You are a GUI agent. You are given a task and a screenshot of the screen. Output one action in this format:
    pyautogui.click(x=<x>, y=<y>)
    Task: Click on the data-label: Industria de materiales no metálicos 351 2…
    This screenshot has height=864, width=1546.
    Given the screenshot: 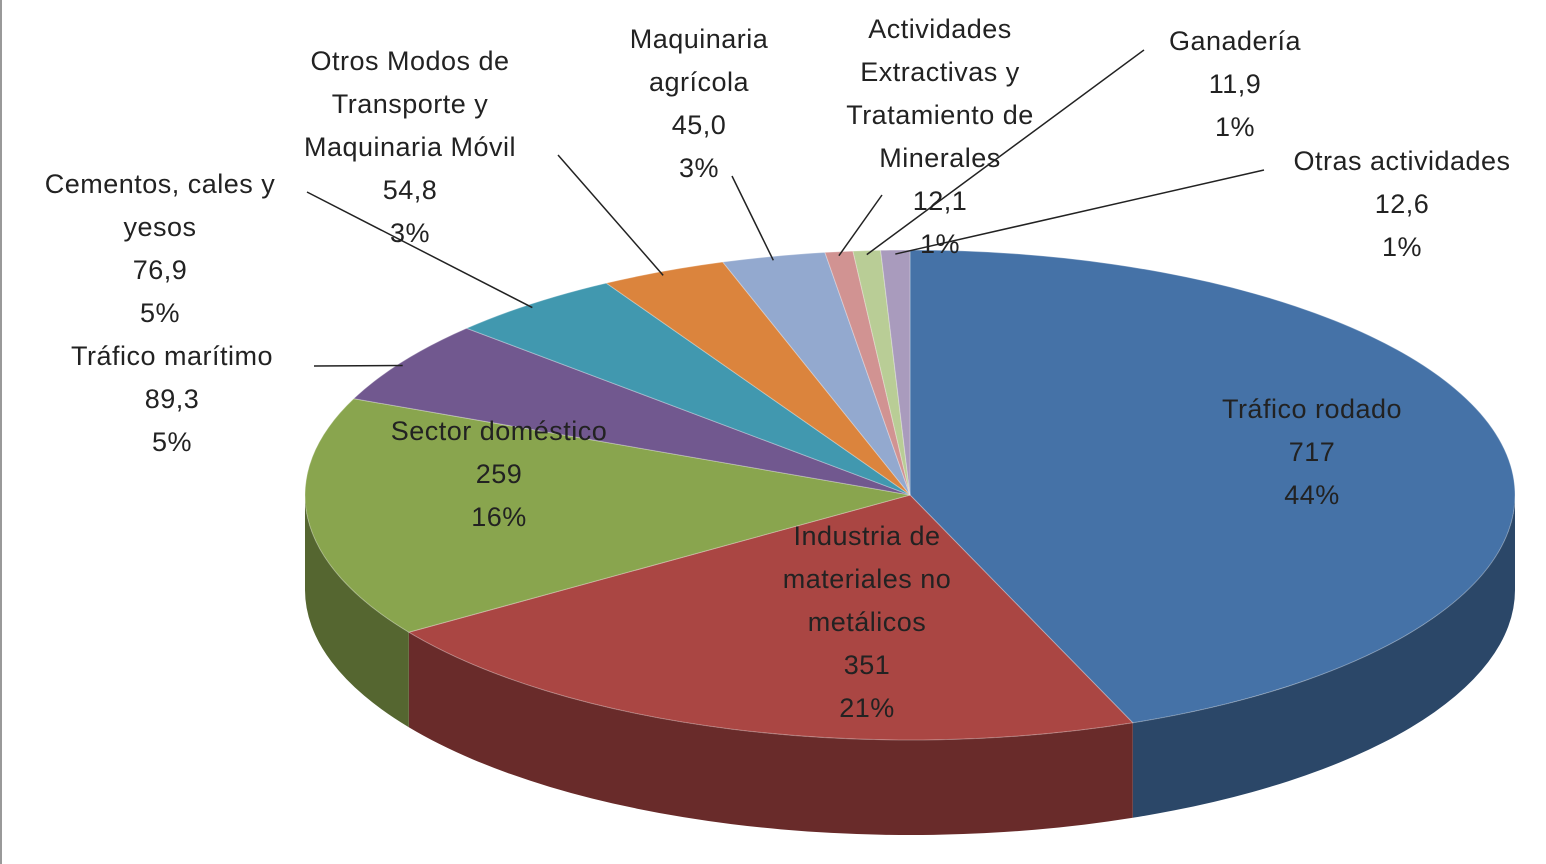 What is the action you would take?
    pyautogui.click(x=867, y=622)
    